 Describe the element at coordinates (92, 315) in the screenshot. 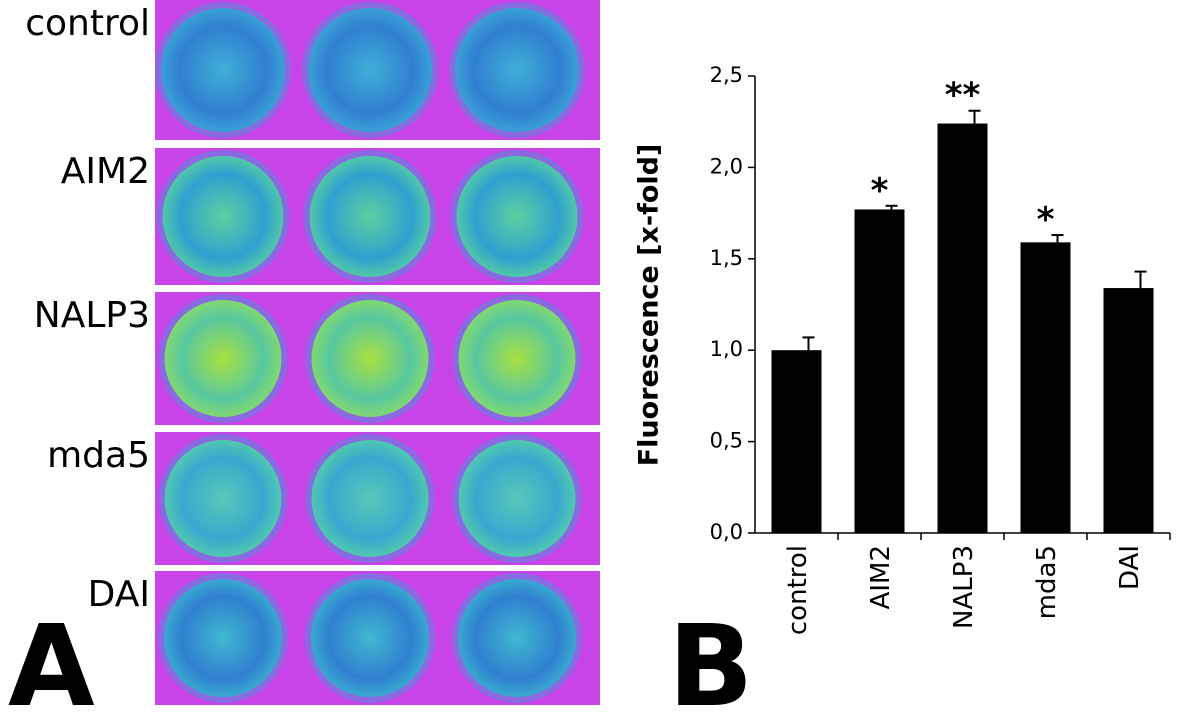

I see `row-label: NALP3` at that location.